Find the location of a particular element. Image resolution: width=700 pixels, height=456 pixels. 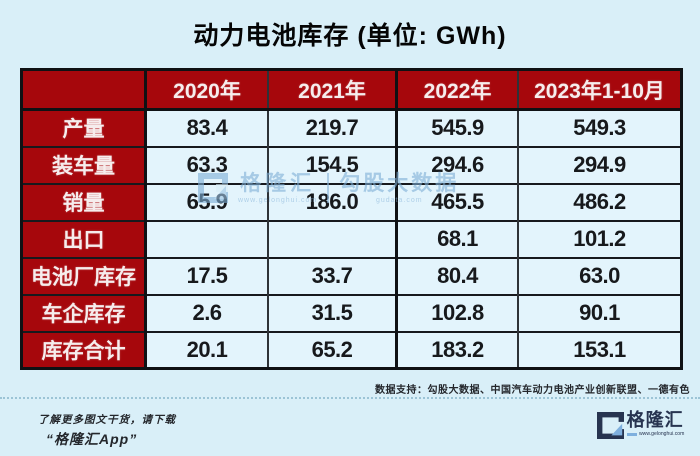

gelonghui-logo-url: www.gelonghui.com is located at coordinates (661, 434).